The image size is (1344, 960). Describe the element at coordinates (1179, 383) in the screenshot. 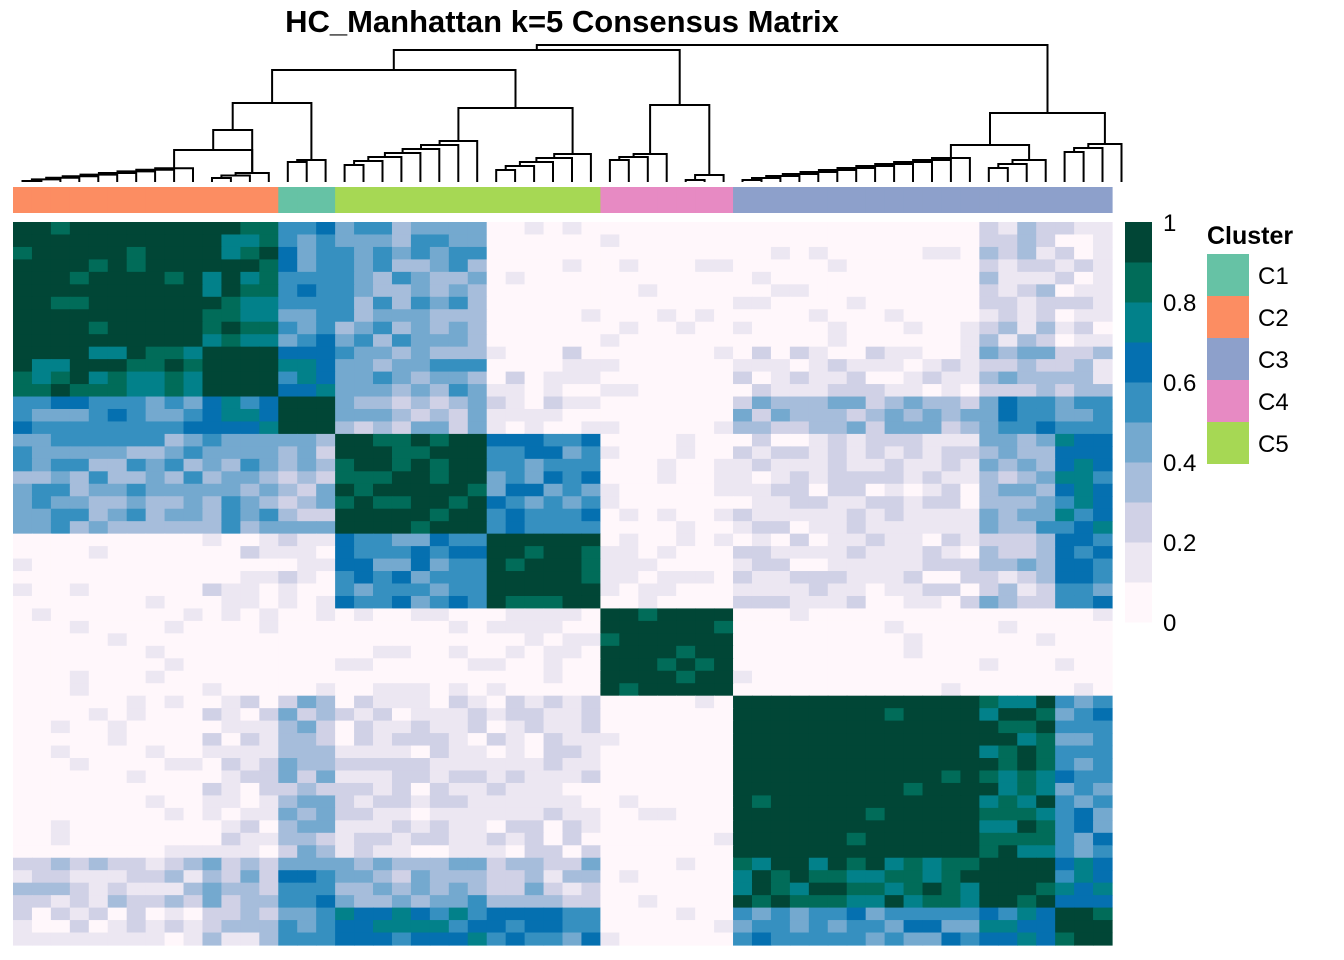

I see `colorbar-tick-label: 0.6` at that location.